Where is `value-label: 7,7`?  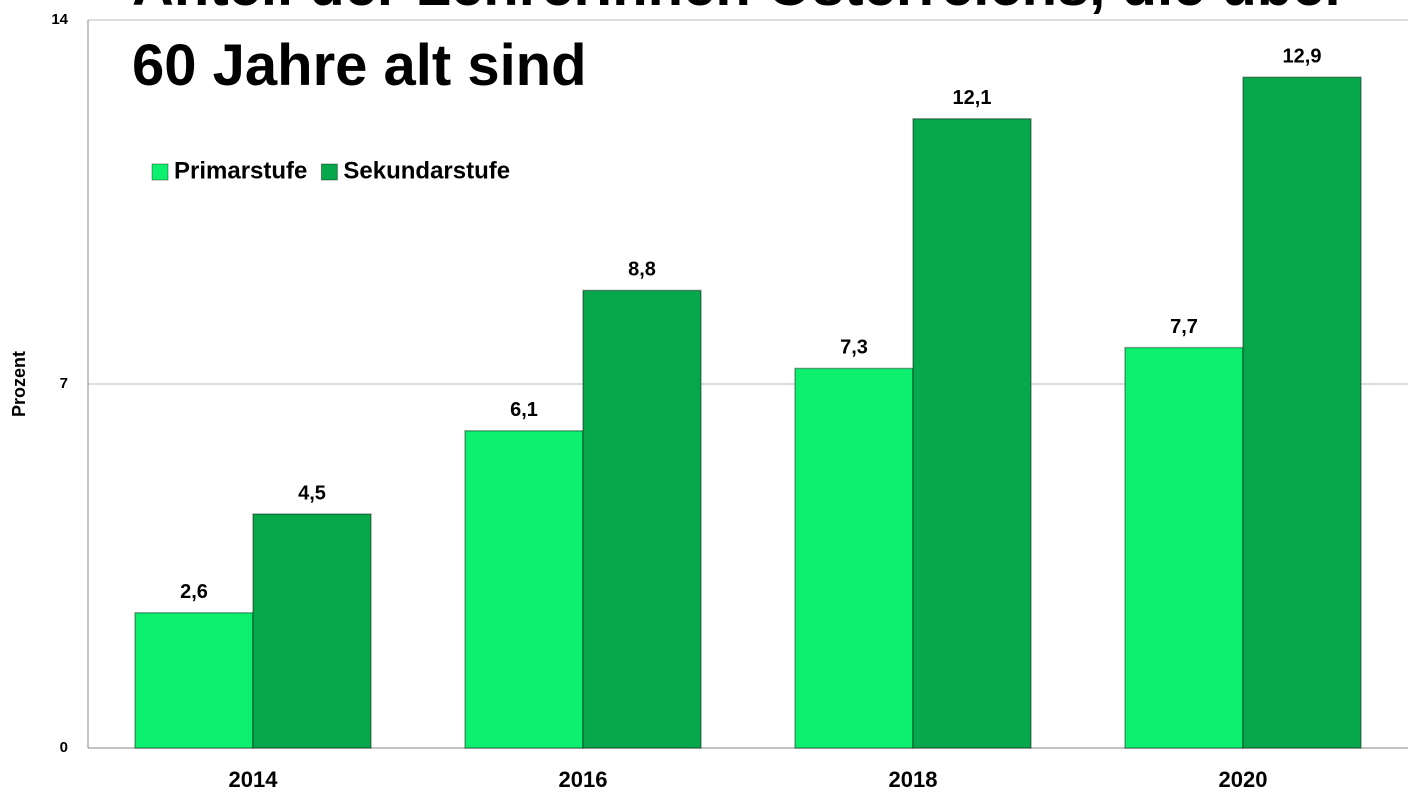 value-label: 7,7 is located at coordinates (1184, 327).